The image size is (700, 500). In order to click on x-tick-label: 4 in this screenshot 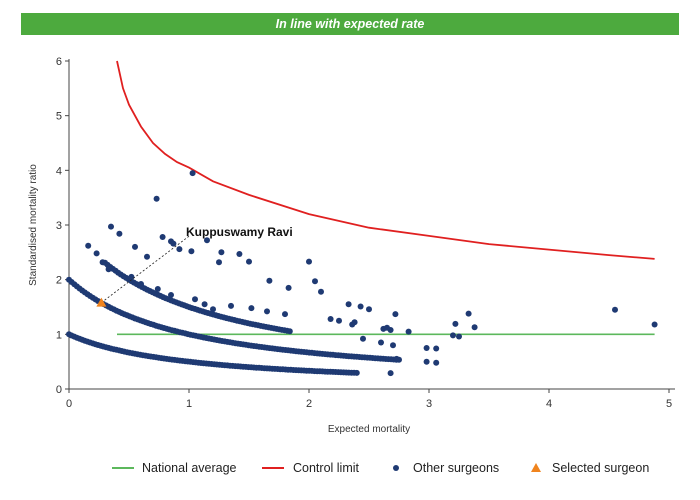, I will do `click(549, 404)`.